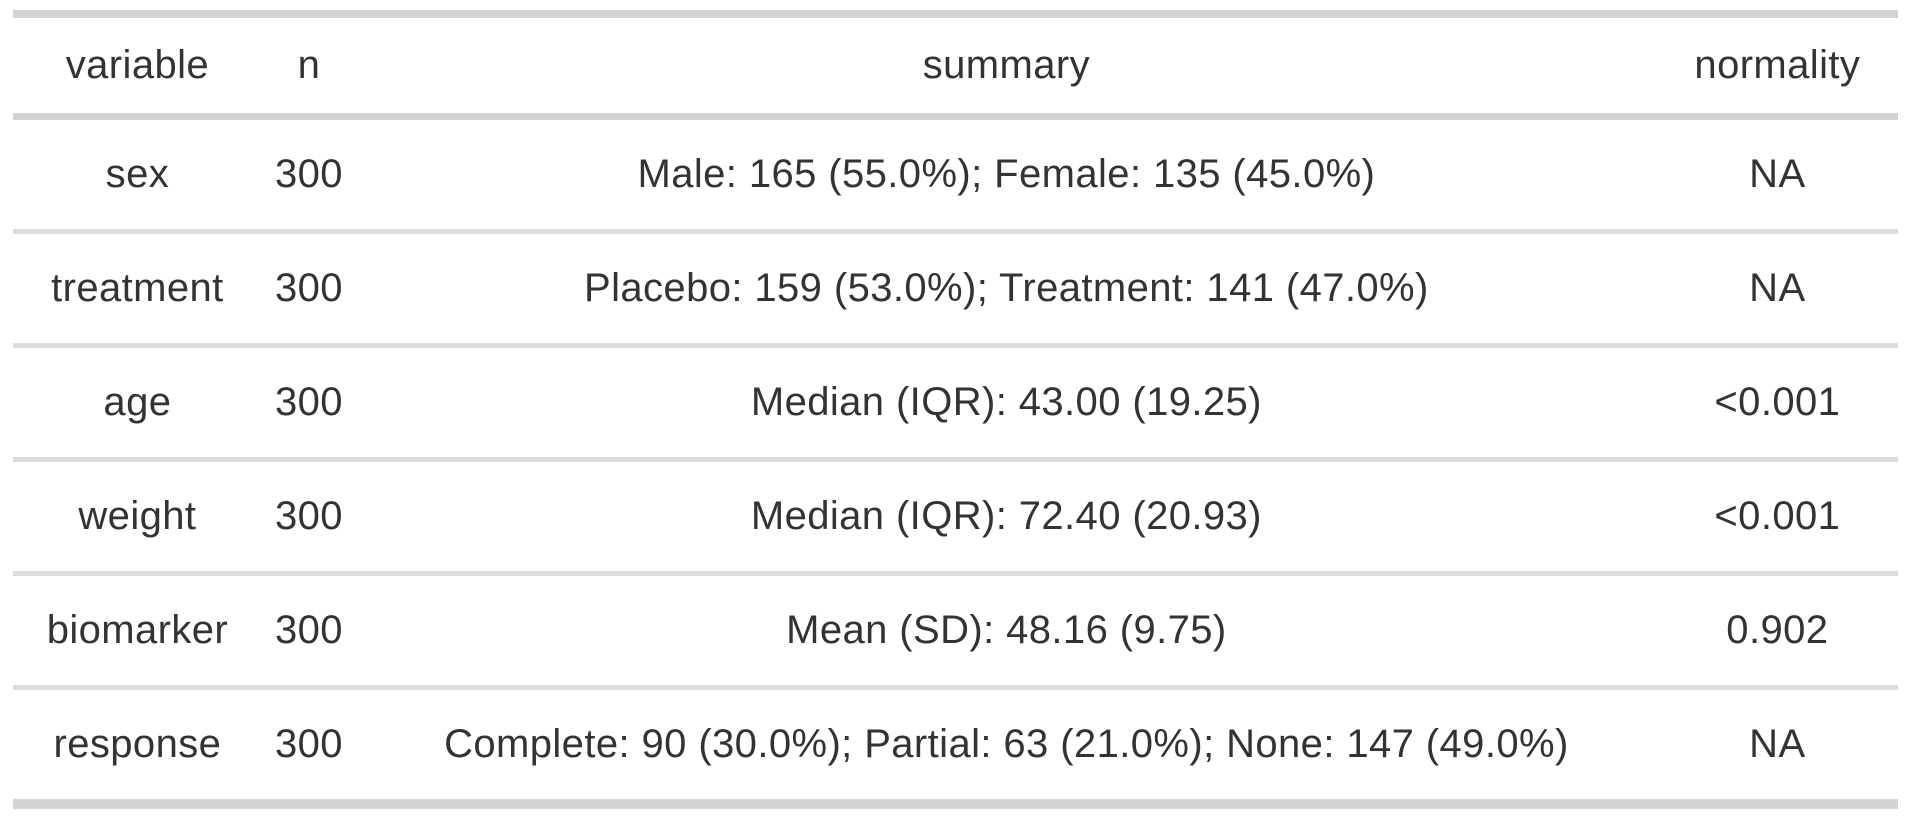 The width and height of the screenshot is (1911, 819). What do you see at coordinates (1006, 515) in the screenshot?
I see `cell-summary: Median (IQR): 72.40 (20.93)` at bounding box center [1006, 515].